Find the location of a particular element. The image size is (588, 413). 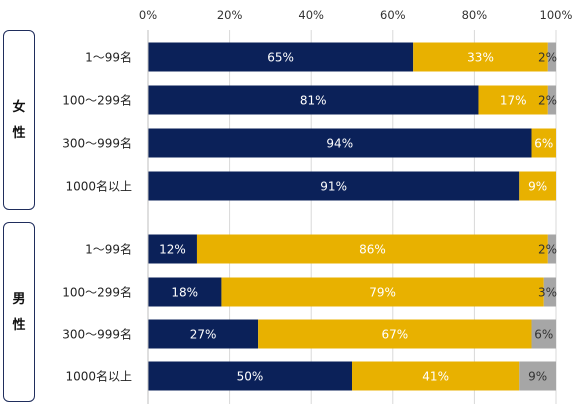

data-label: 18% is located at coordinates (184, 293).